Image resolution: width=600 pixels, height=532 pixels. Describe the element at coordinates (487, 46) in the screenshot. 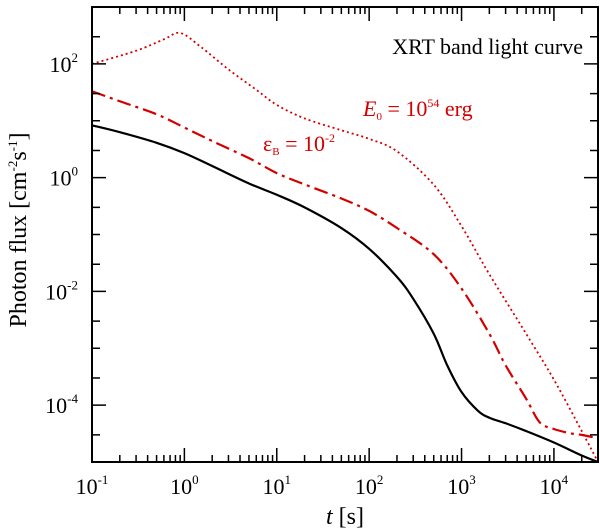

I see `chart-title: XRT band light curve` at that location.